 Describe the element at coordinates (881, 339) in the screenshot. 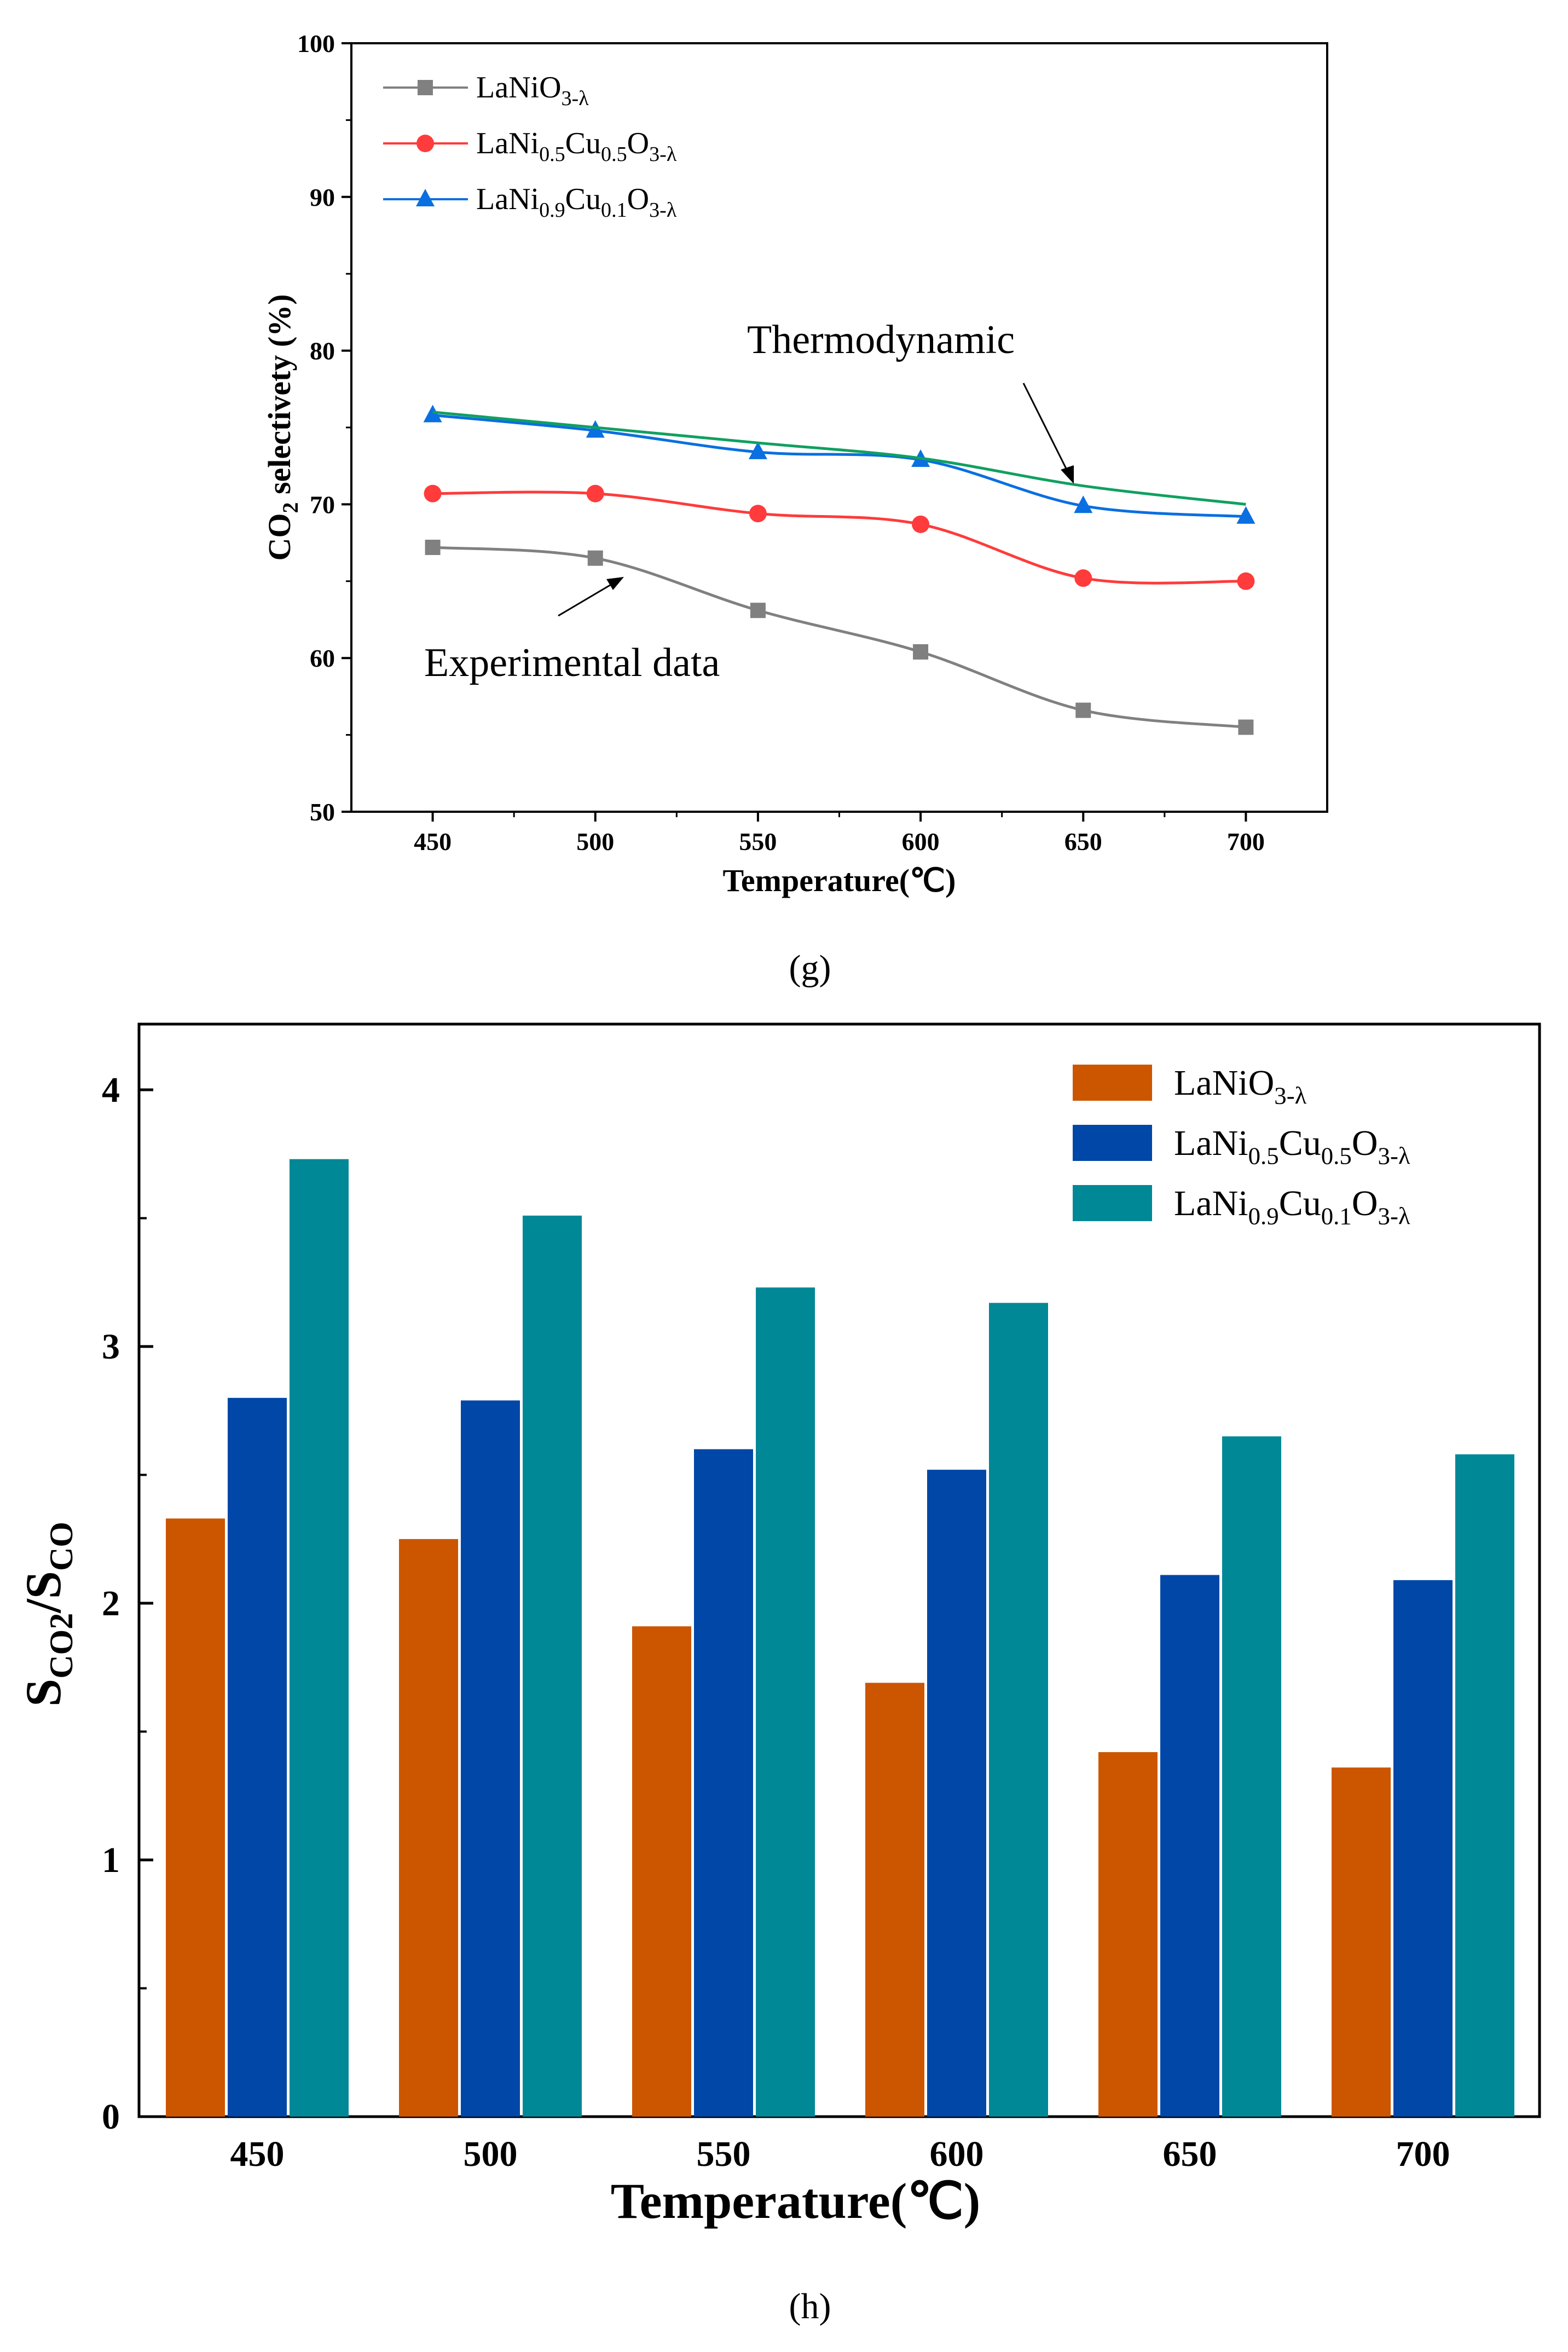

I see `annotation-thermodynamic: Thermodynamic` at that location.